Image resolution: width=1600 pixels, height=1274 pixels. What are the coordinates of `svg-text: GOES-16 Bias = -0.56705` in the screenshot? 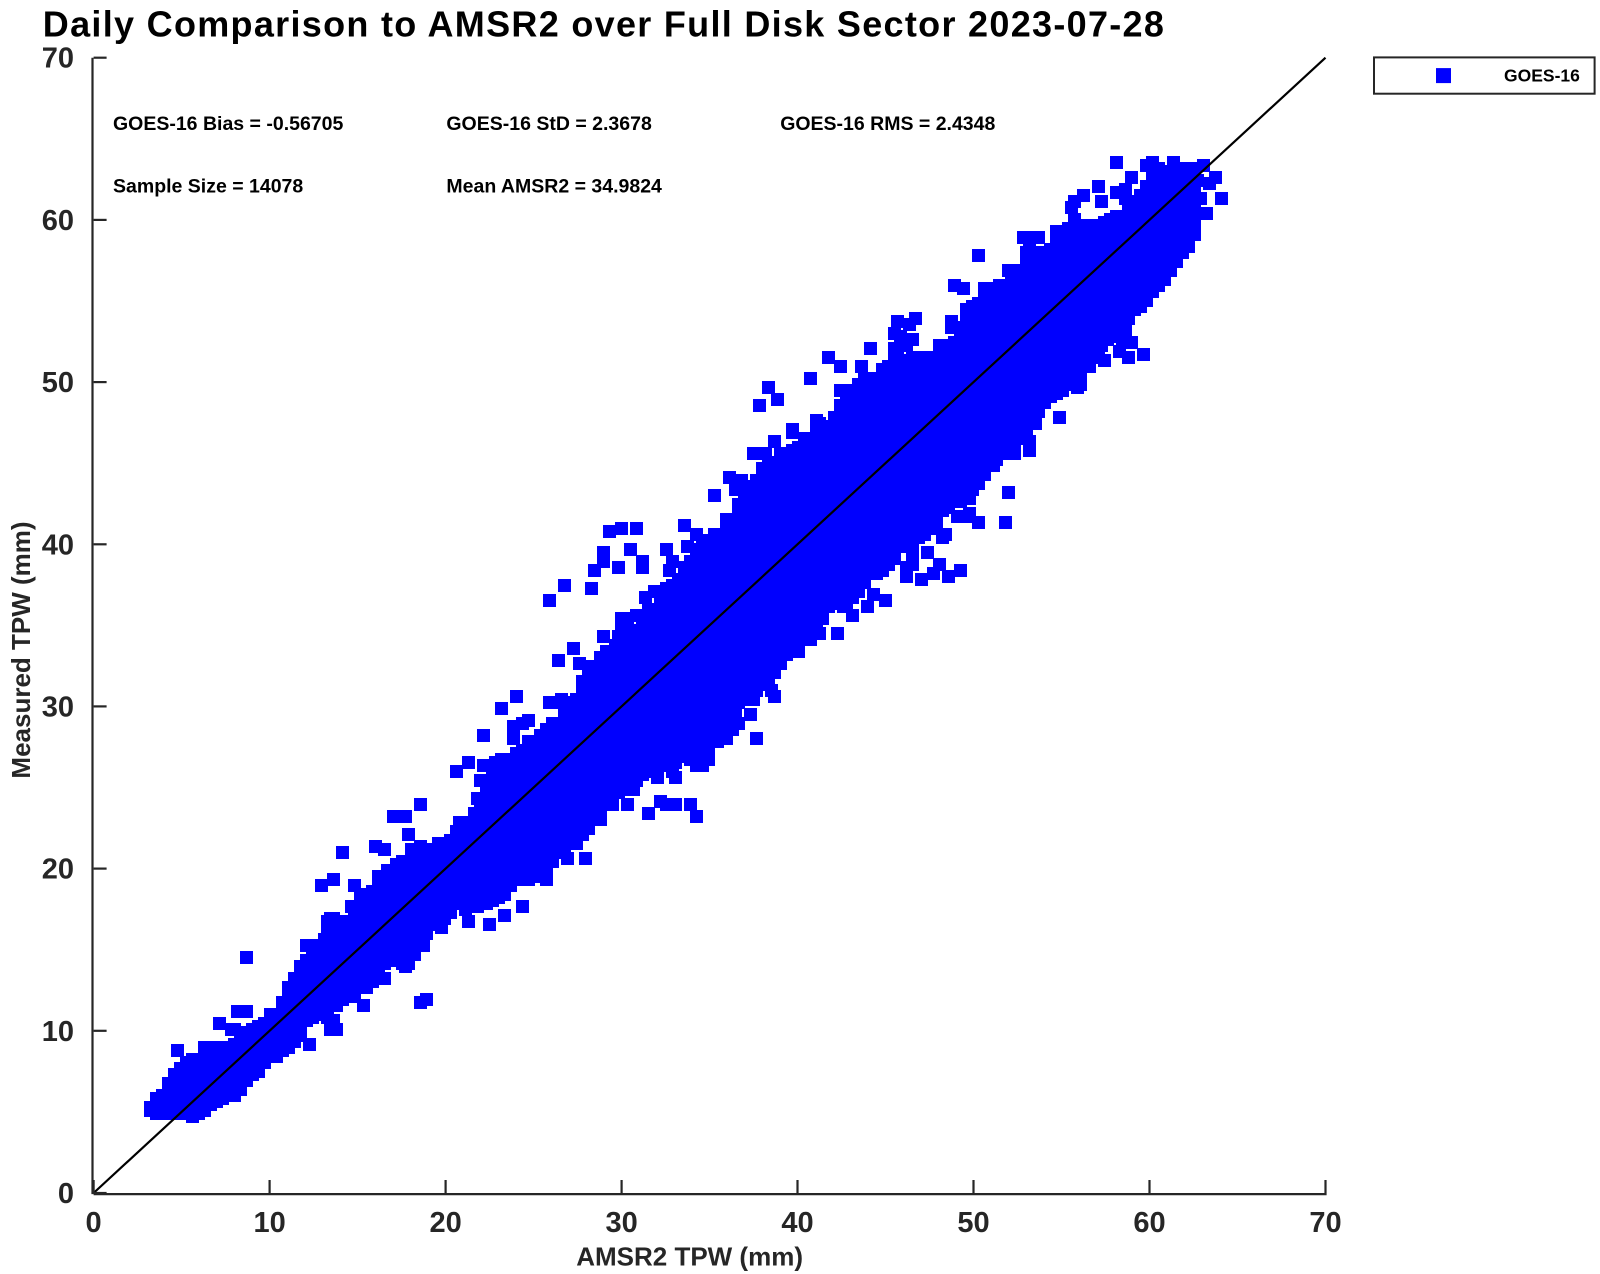 It's located at (228, 124).